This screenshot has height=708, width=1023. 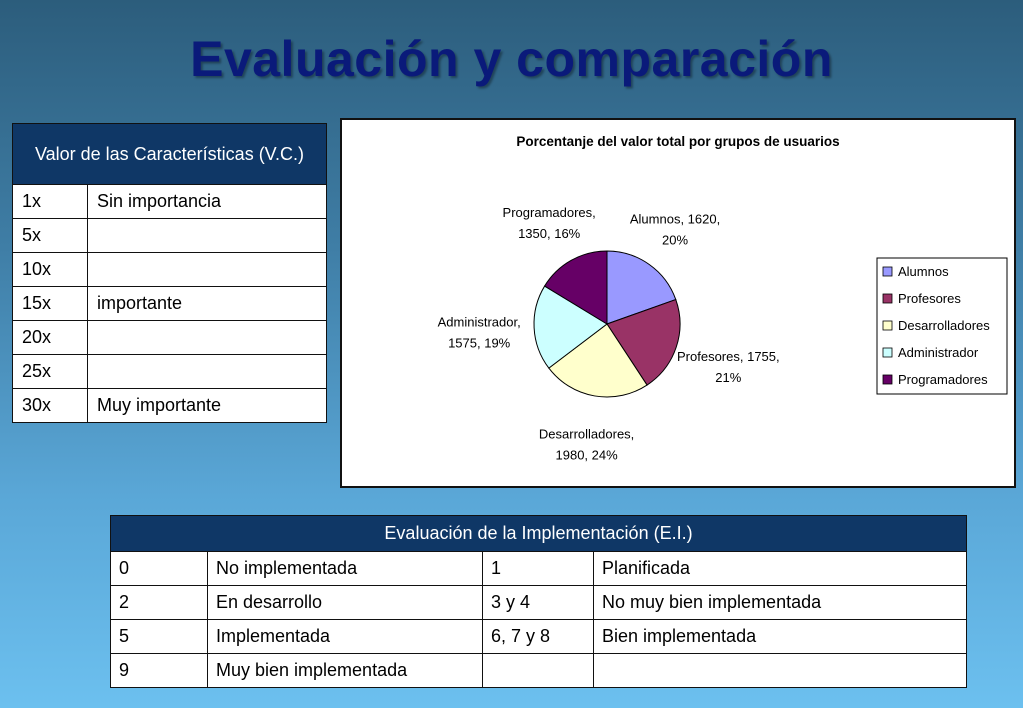 I want to click on legend-label: Desarrolladores, so click(x=944, y=325).